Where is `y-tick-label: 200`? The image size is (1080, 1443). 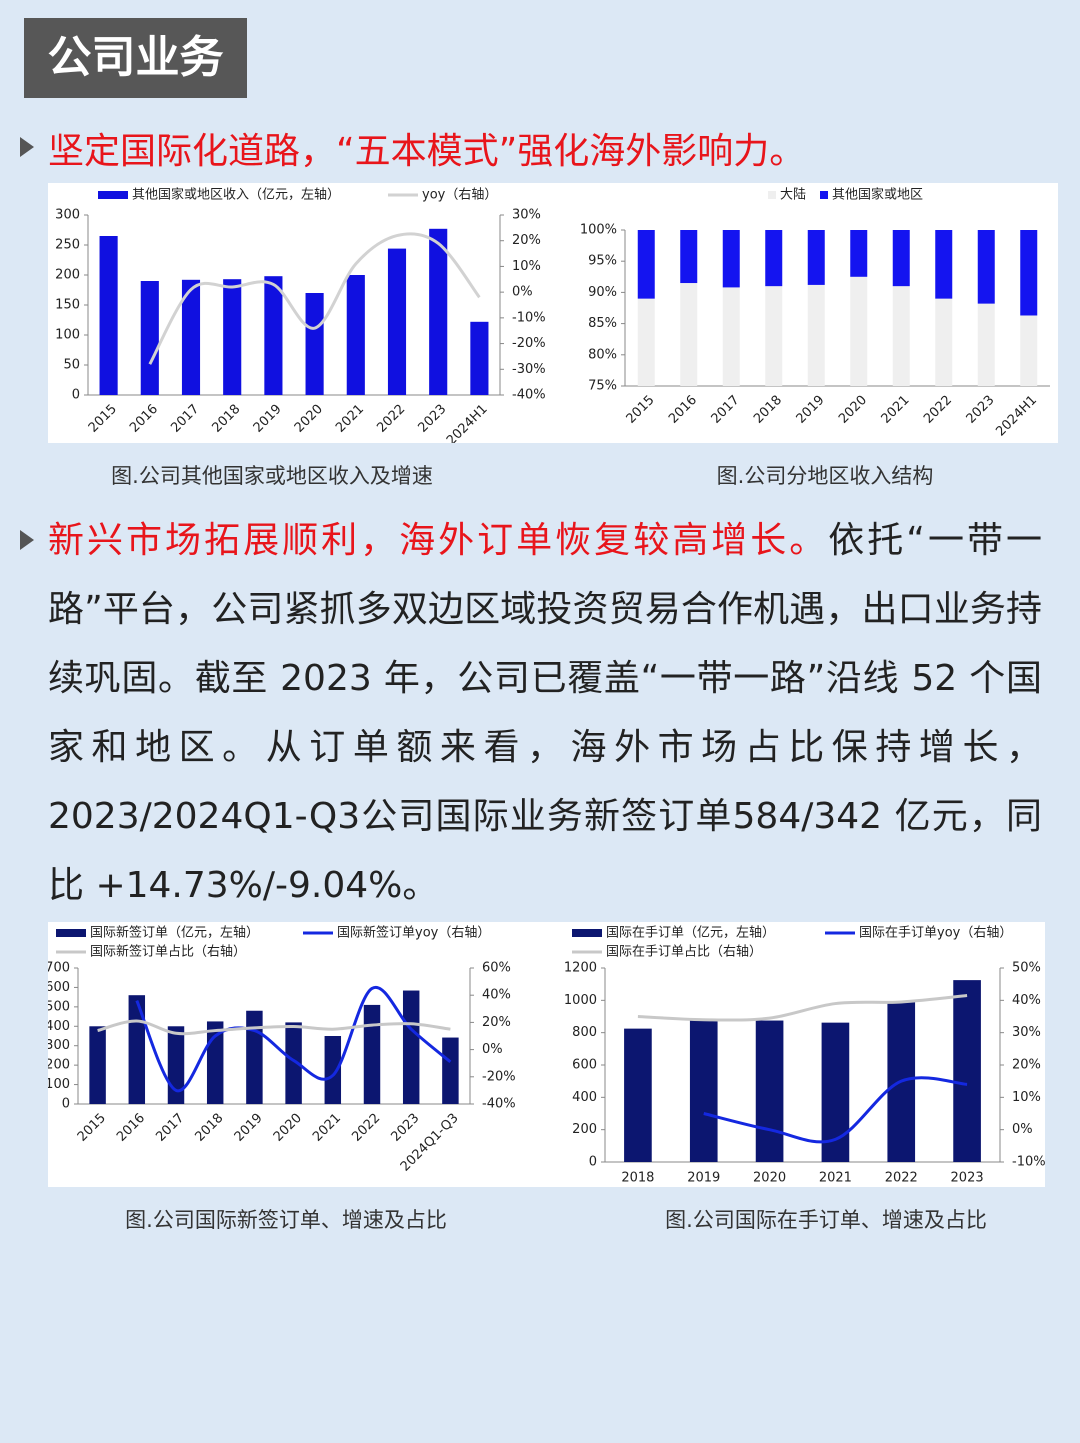 y-tick-label: 200 is located at coordinates (584, 1129).